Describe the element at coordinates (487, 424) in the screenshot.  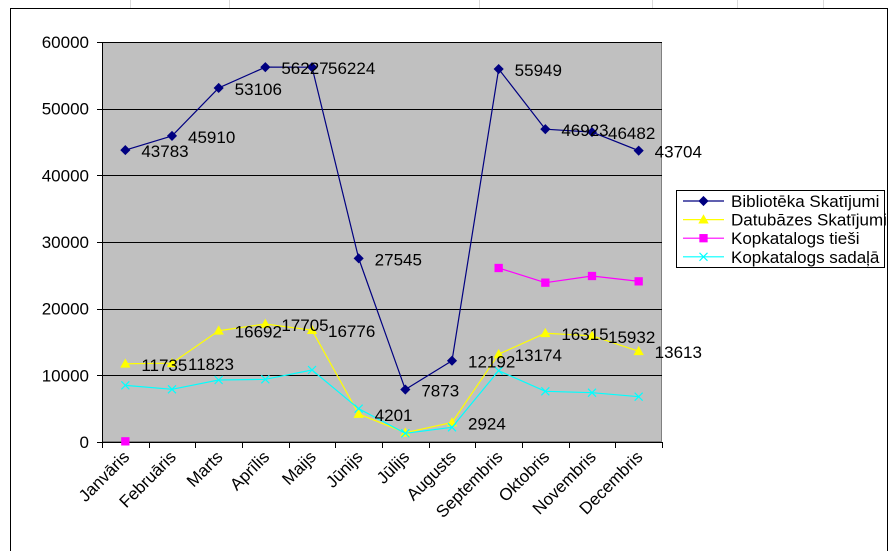
I see `data-label: 2924` at that location.